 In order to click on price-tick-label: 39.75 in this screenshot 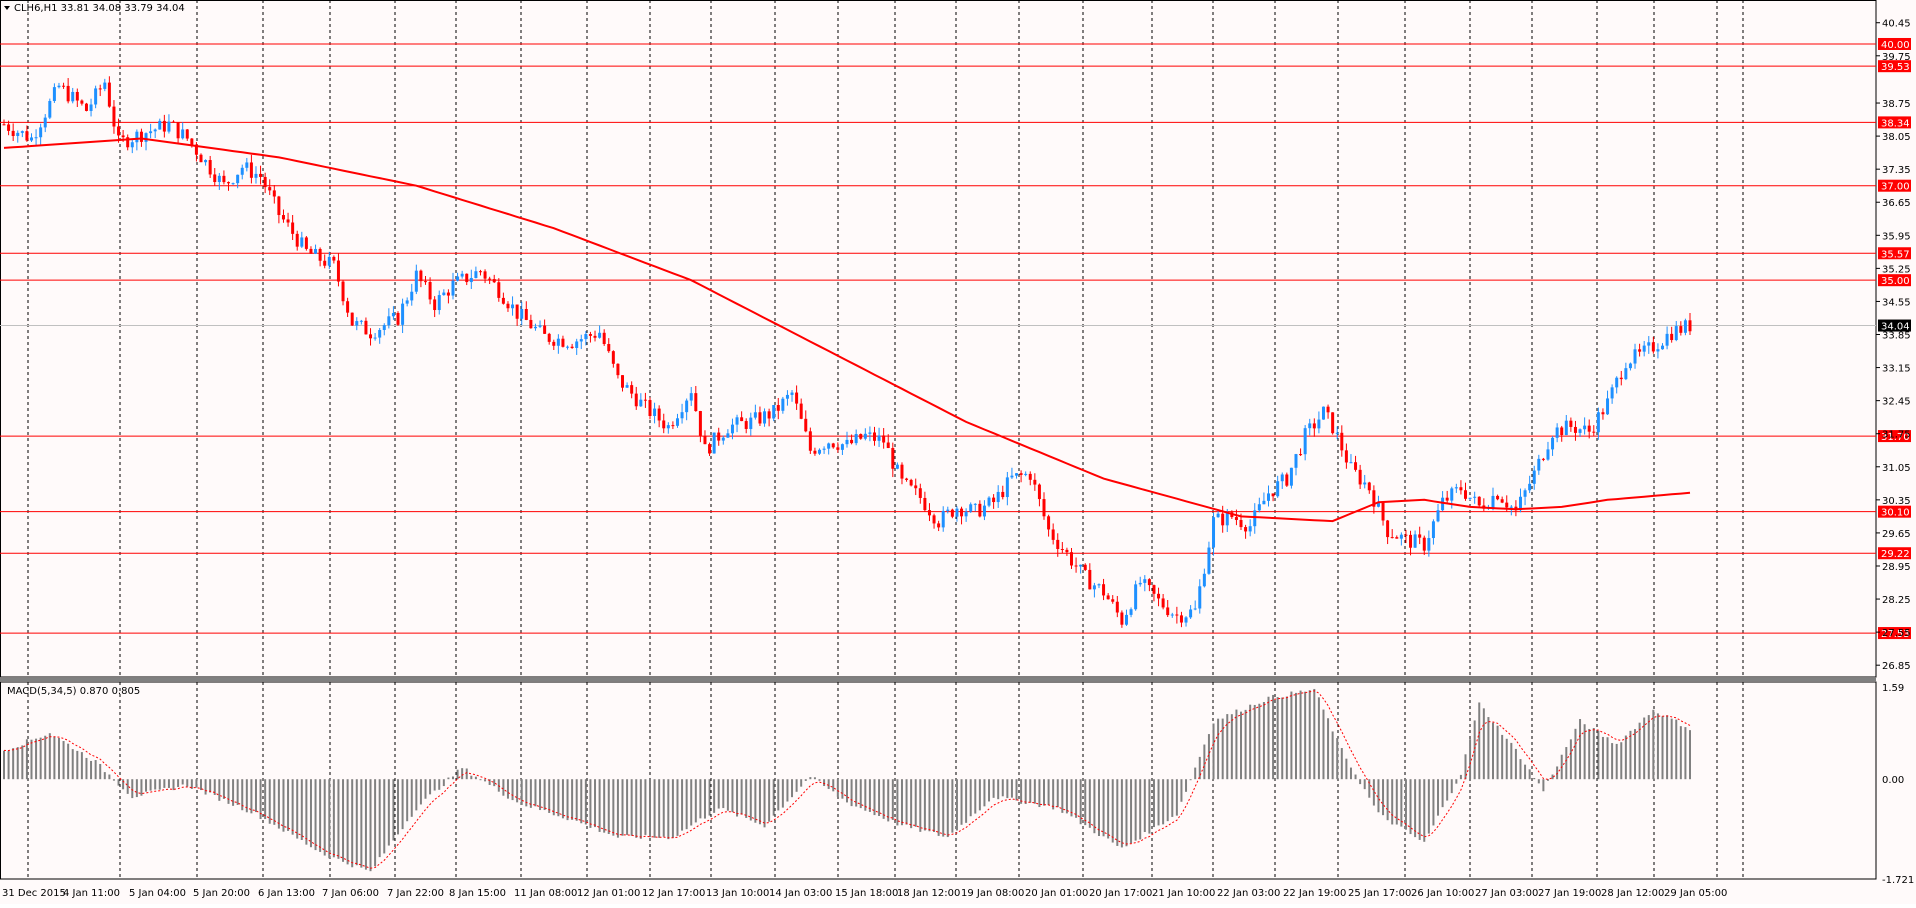, I will do `click(1896, 57)`.